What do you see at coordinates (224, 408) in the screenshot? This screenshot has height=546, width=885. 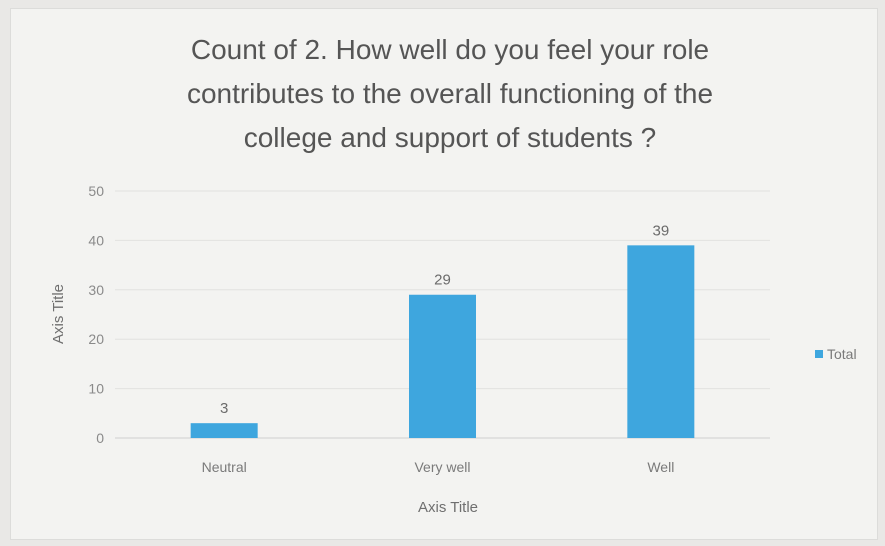 I see `data-label: 3` at bounding box center [224, 408].